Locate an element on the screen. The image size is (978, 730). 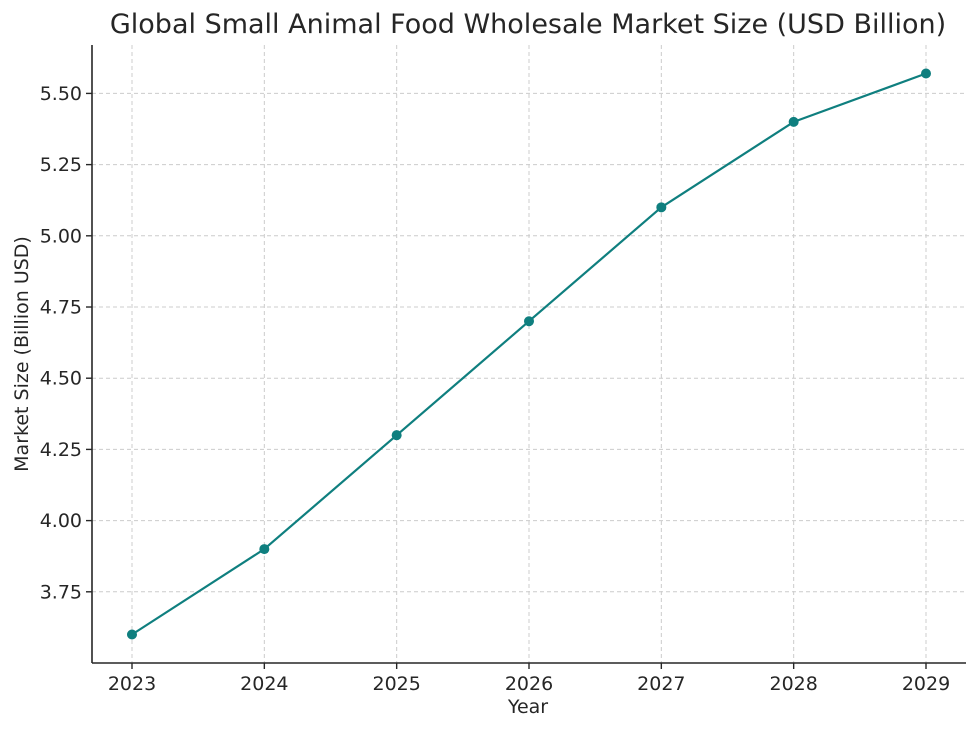
y-tick-label: 4.25 is located at coordinates (61, 450).